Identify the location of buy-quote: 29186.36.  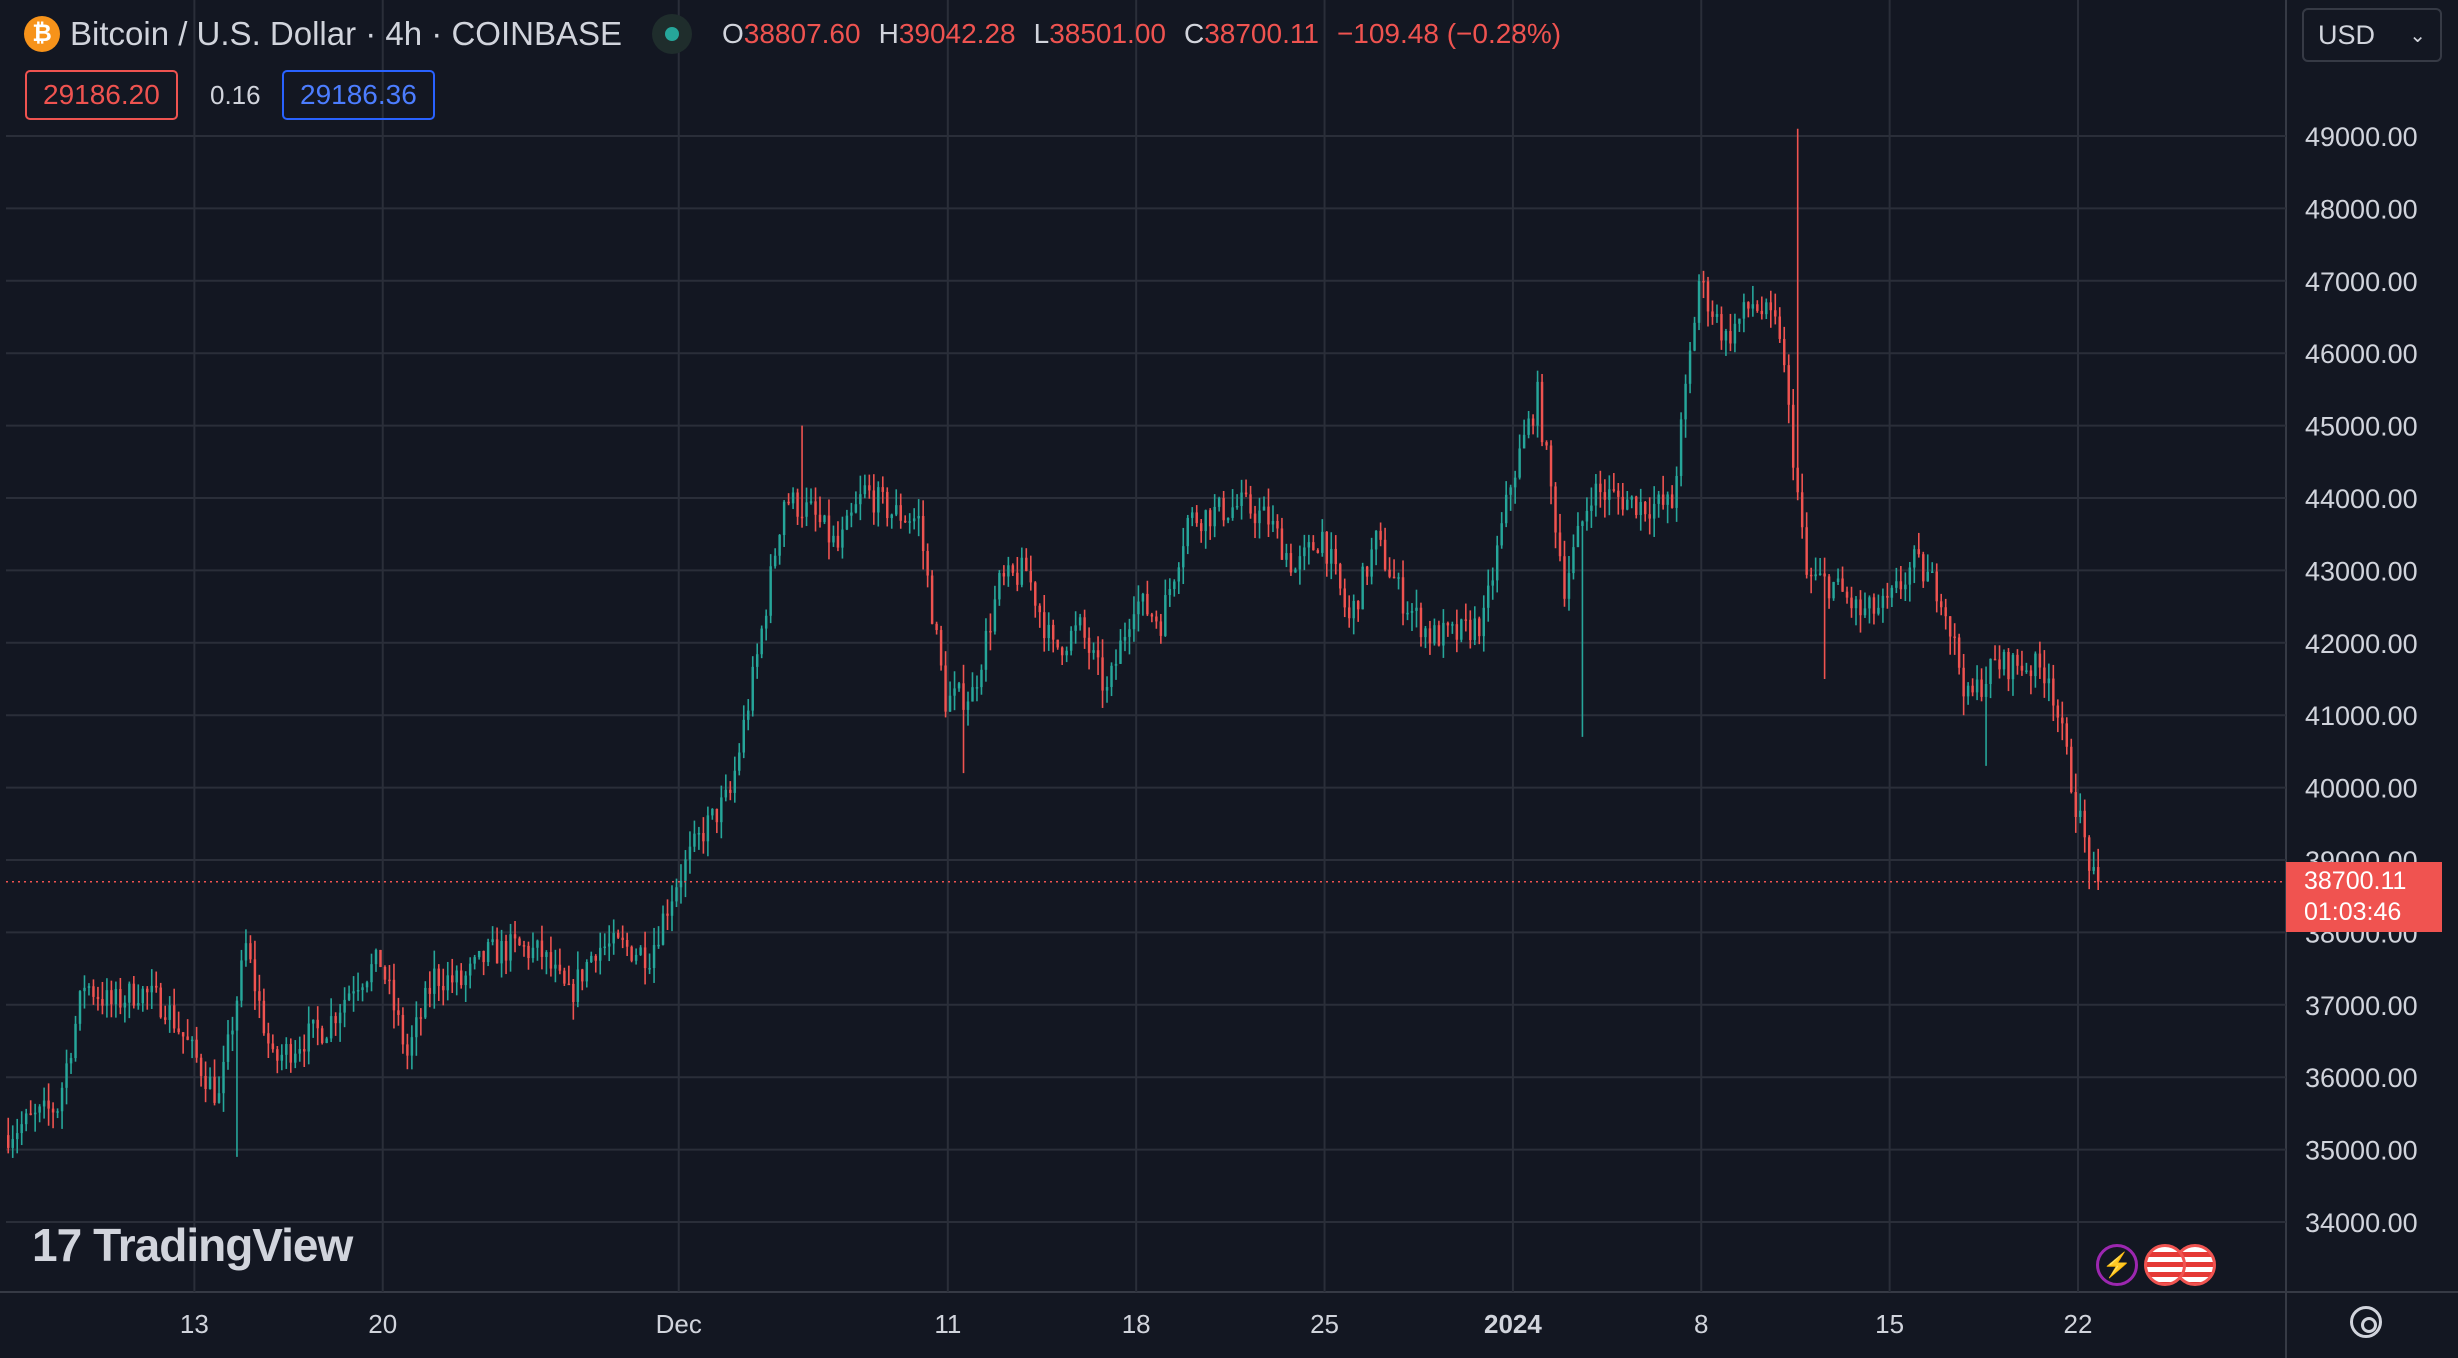
(358, 95).